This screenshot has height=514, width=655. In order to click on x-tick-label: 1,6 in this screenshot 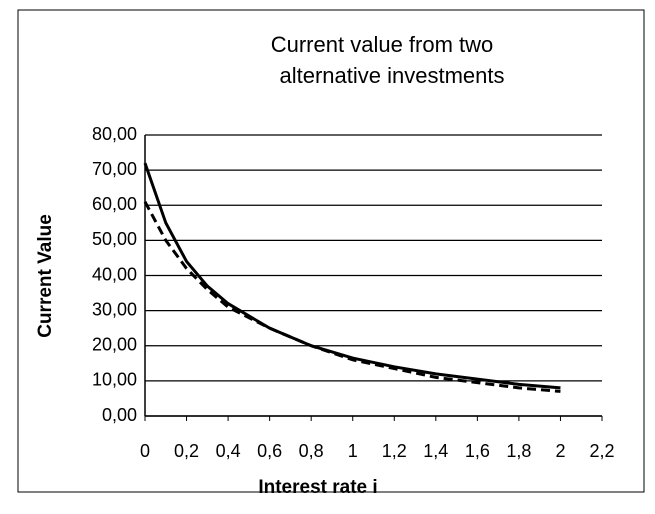, I will do `click(477, 451)`.